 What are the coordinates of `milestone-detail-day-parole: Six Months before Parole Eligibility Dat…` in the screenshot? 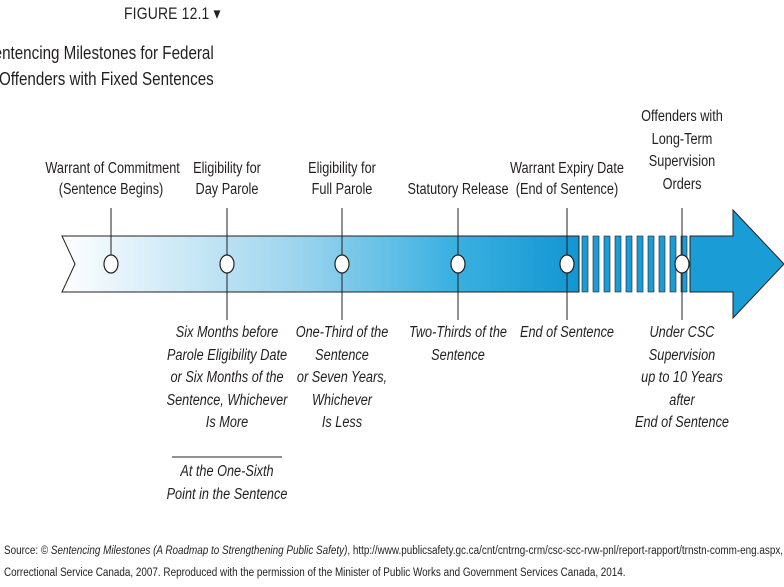 It's located at (227, 378).